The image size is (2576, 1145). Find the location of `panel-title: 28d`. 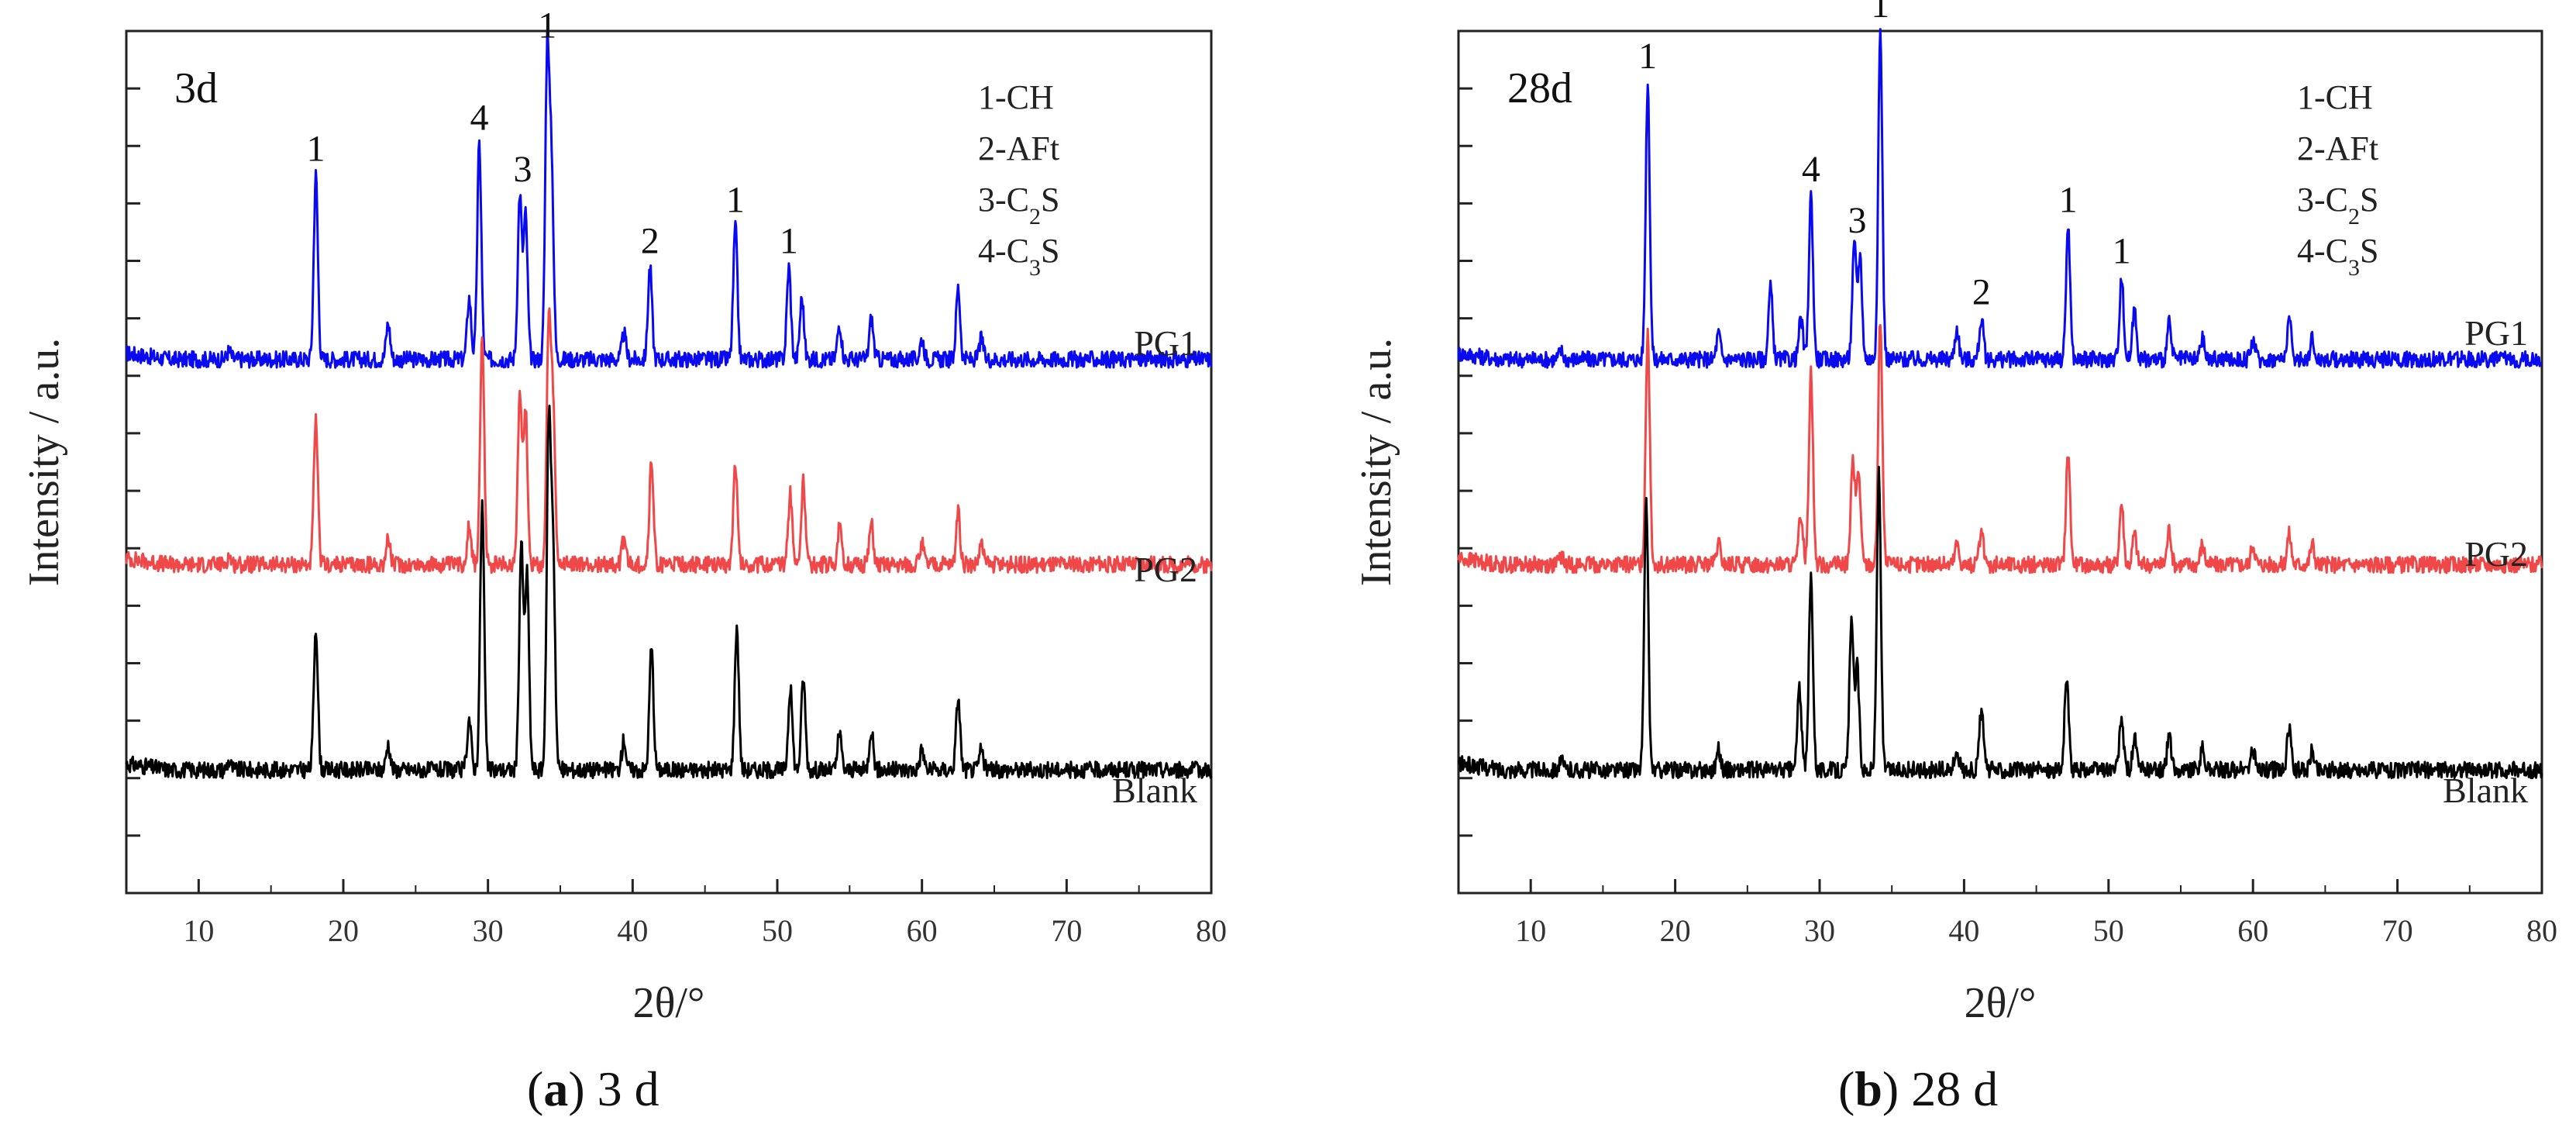

panel-title: 28d is located at coordinates (1539, 88).